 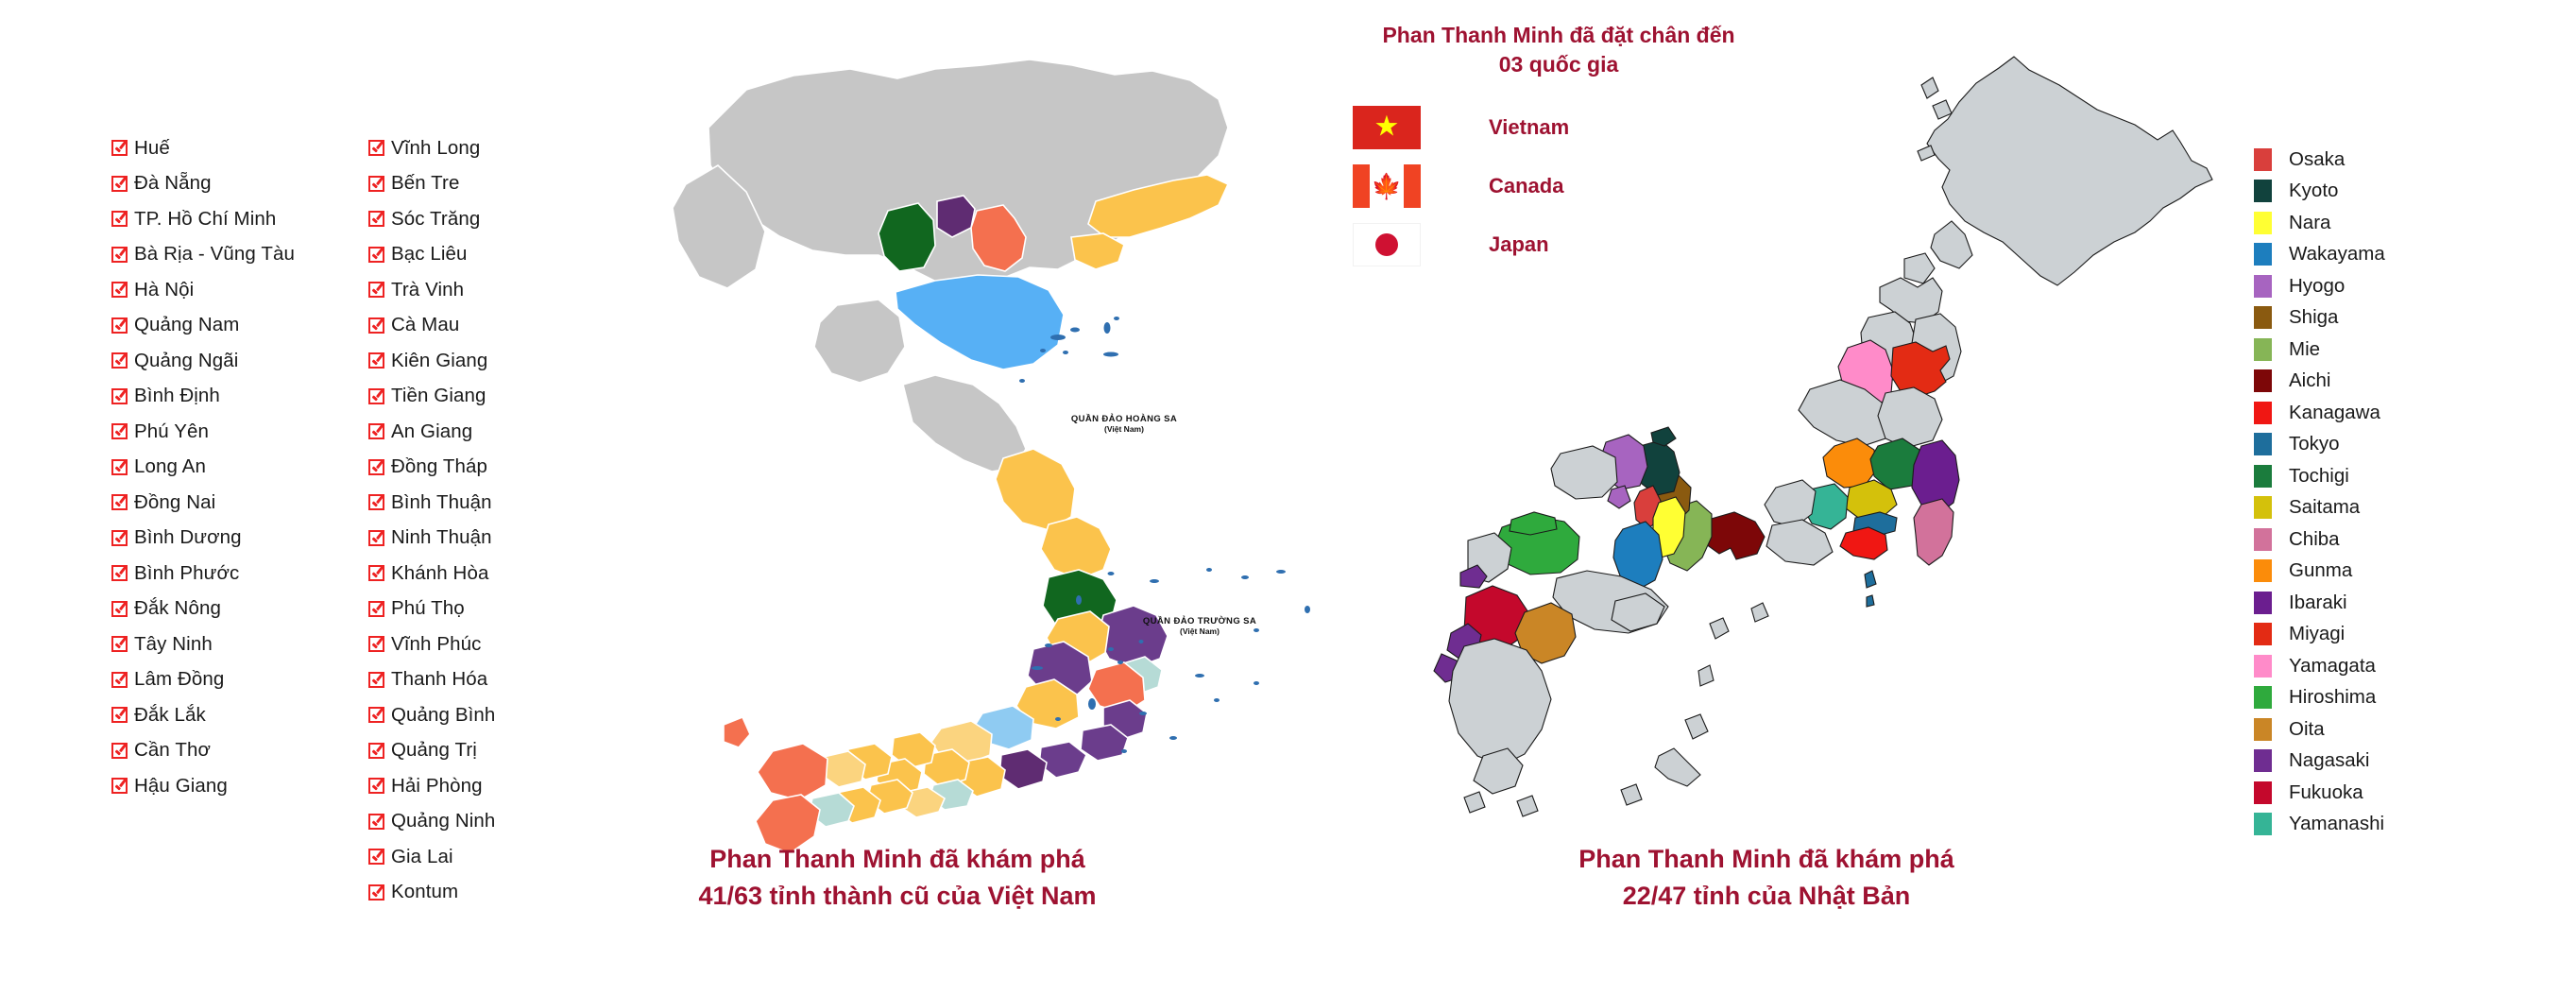 What do you see at coordinates (203, 184) in the screenshot?
I see `province-checklist-item: Đà Nẵng` at bounding box center [203, 184].